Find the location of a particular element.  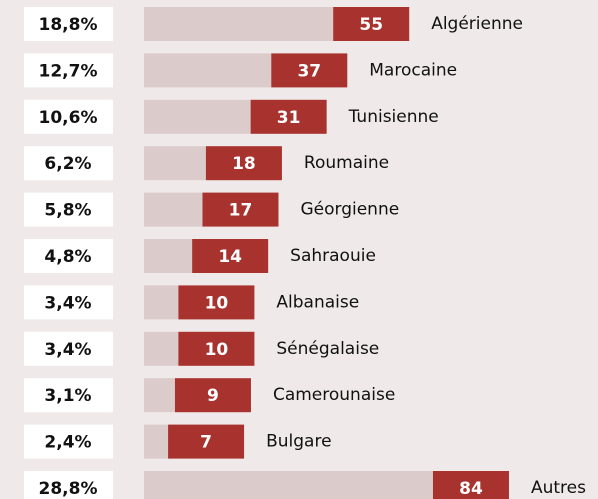

share-label: 5,8% is located at coordinates (67, 211).